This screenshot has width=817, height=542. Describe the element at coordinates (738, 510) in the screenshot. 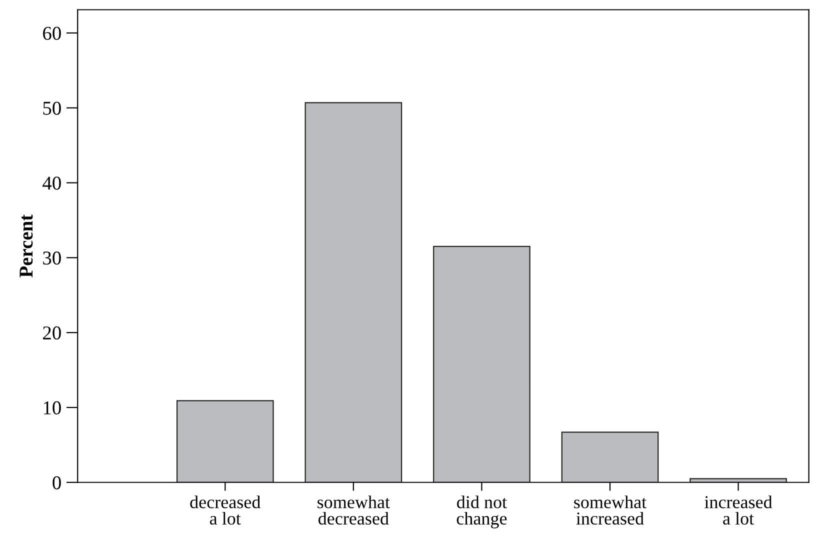

I see `x-tick-label: increased a lot` at that location.